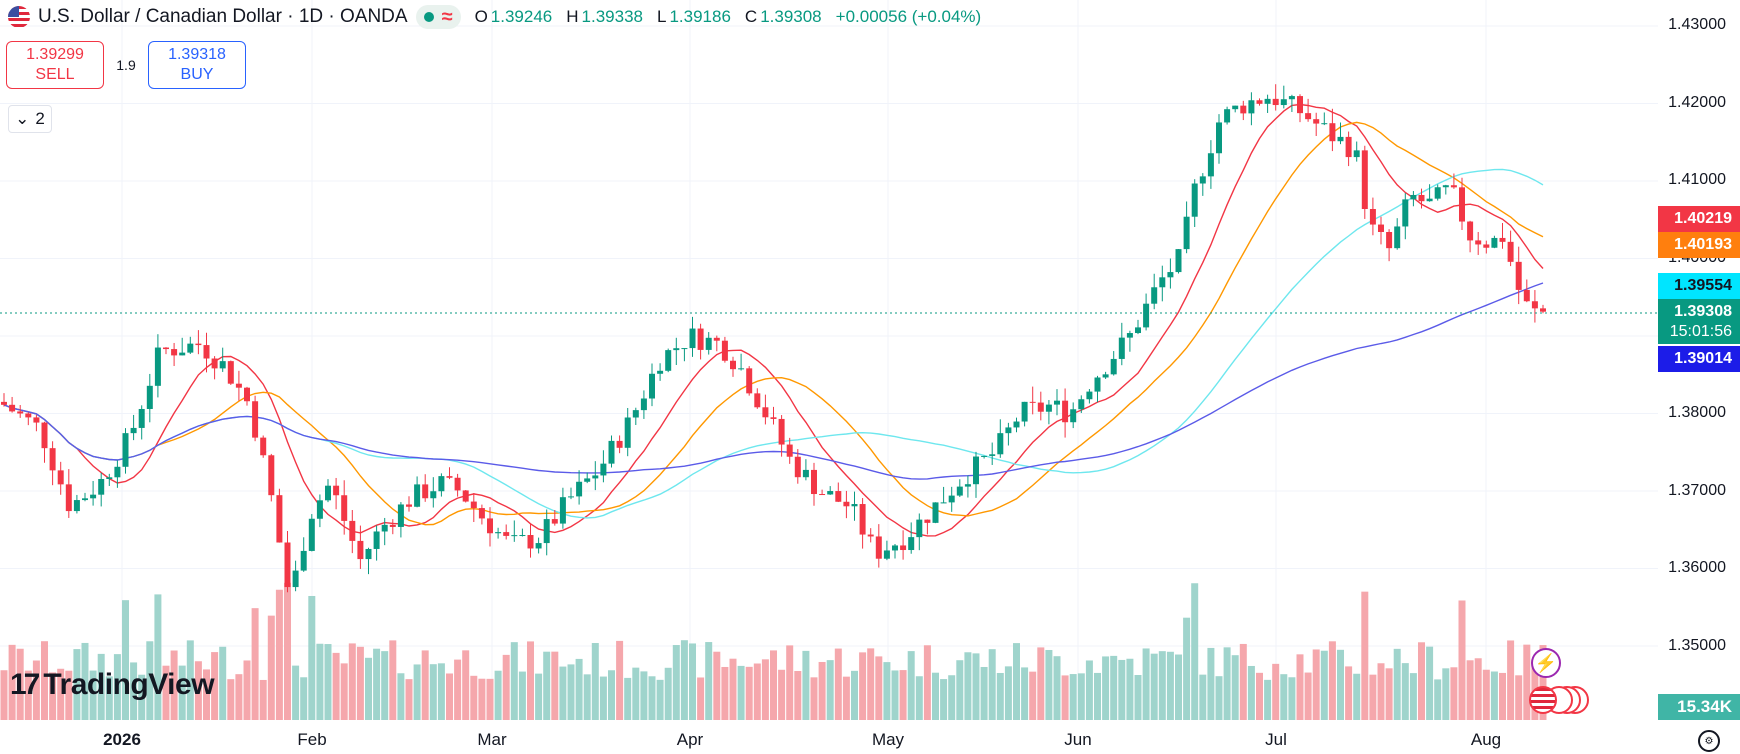 Image resolution: width=1740 pixels, height=754 pixels. Describe the element at coordinates (690, 739) in the screenshot. I see `time-tick: Apr` at that location.